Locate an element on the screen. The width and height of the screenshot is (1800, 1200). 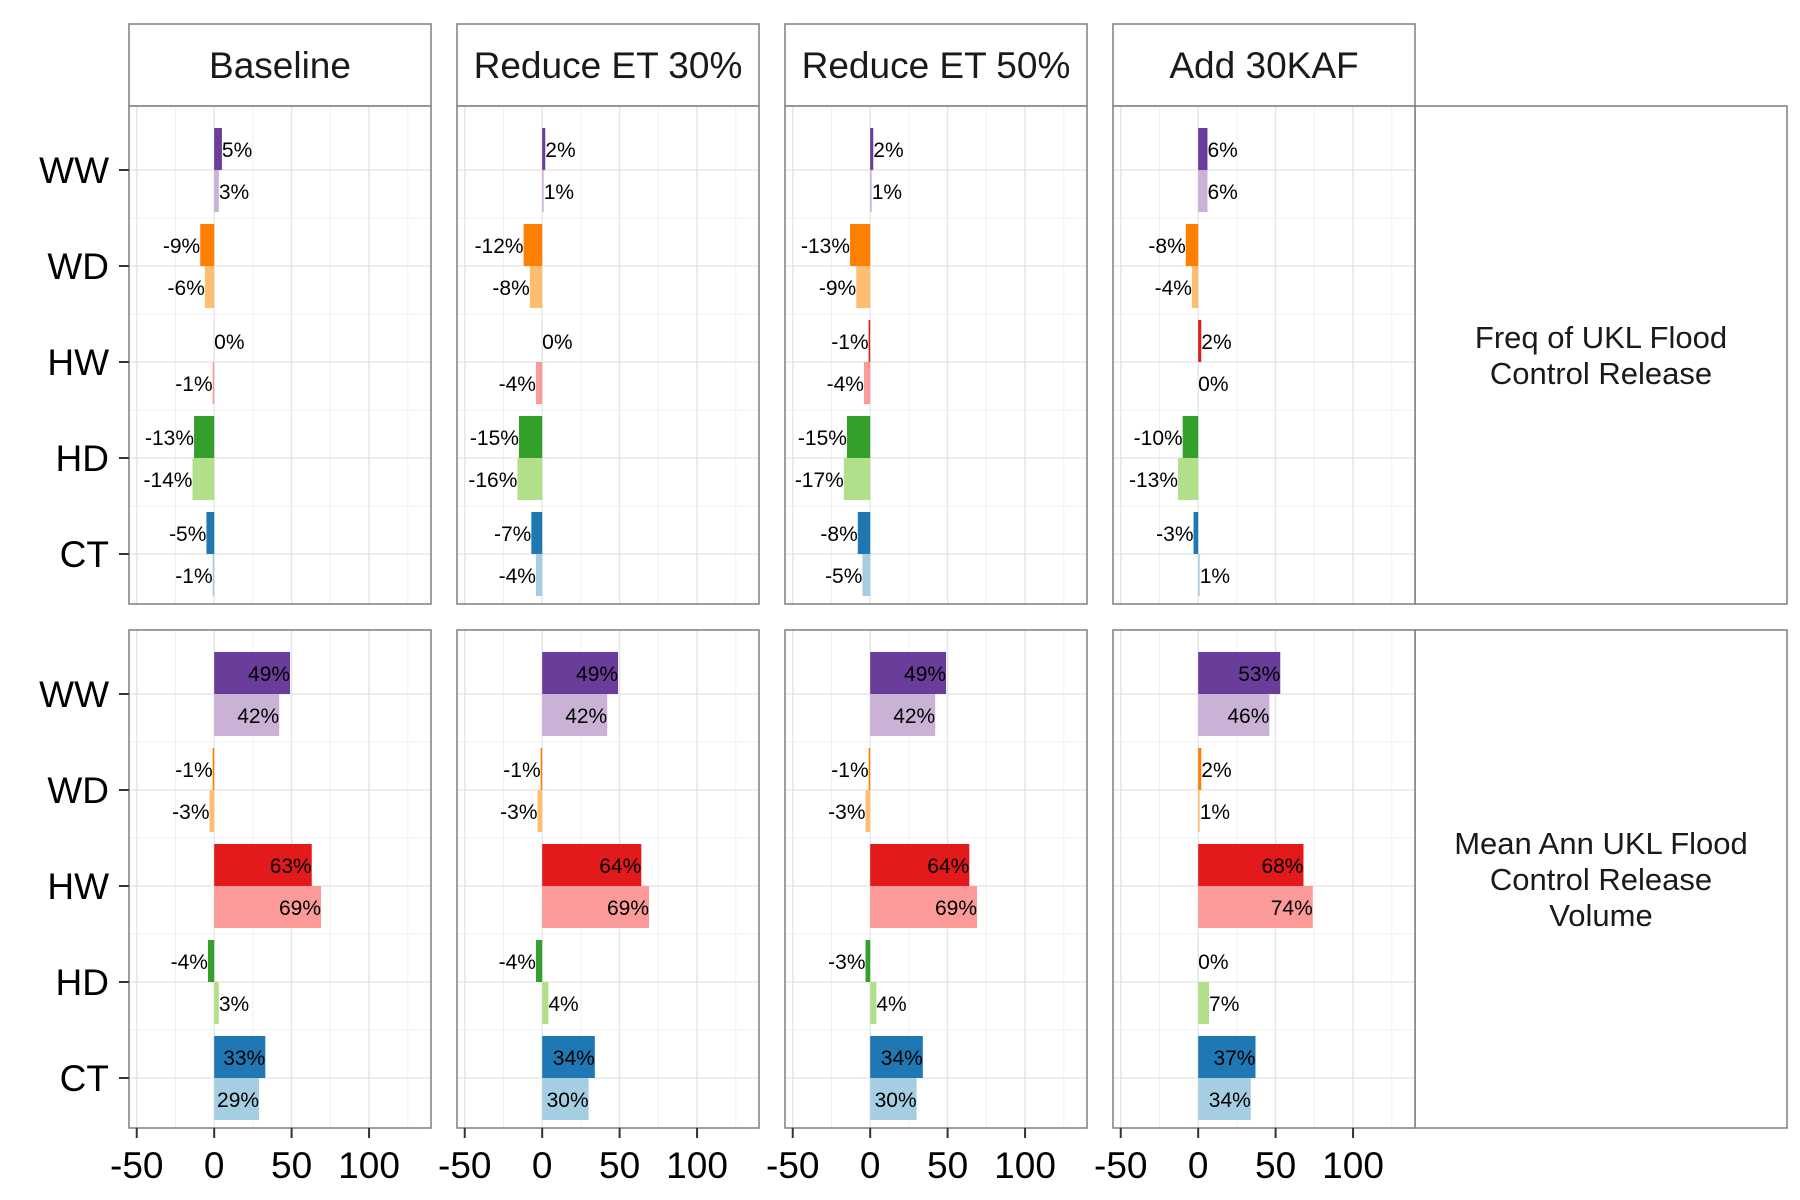
y-tick-label: WD is located at coordinates (78, 266).